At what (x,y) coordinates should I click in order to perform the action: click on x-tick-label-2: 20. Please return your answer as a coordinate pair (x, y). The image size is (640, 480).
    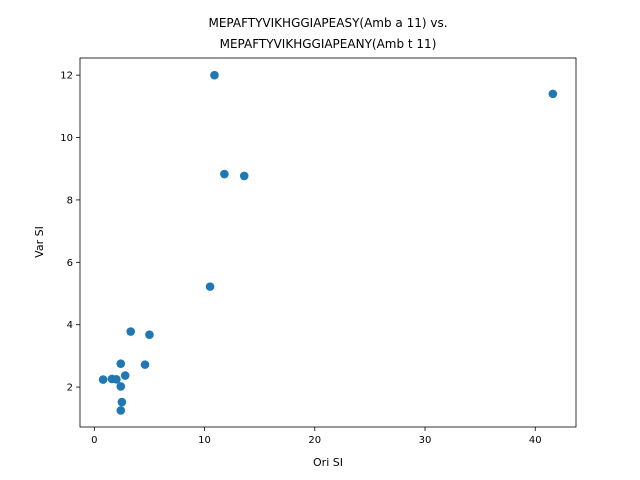
    Looking at the image, I should click on (314, 440).